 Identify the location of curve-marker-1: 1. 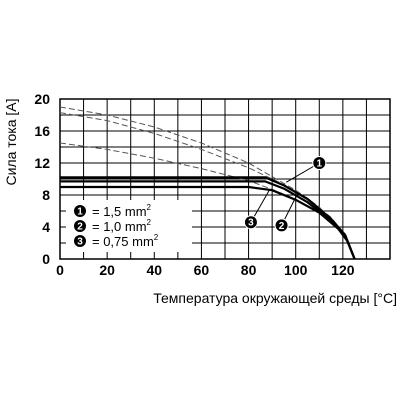
(306, 169).